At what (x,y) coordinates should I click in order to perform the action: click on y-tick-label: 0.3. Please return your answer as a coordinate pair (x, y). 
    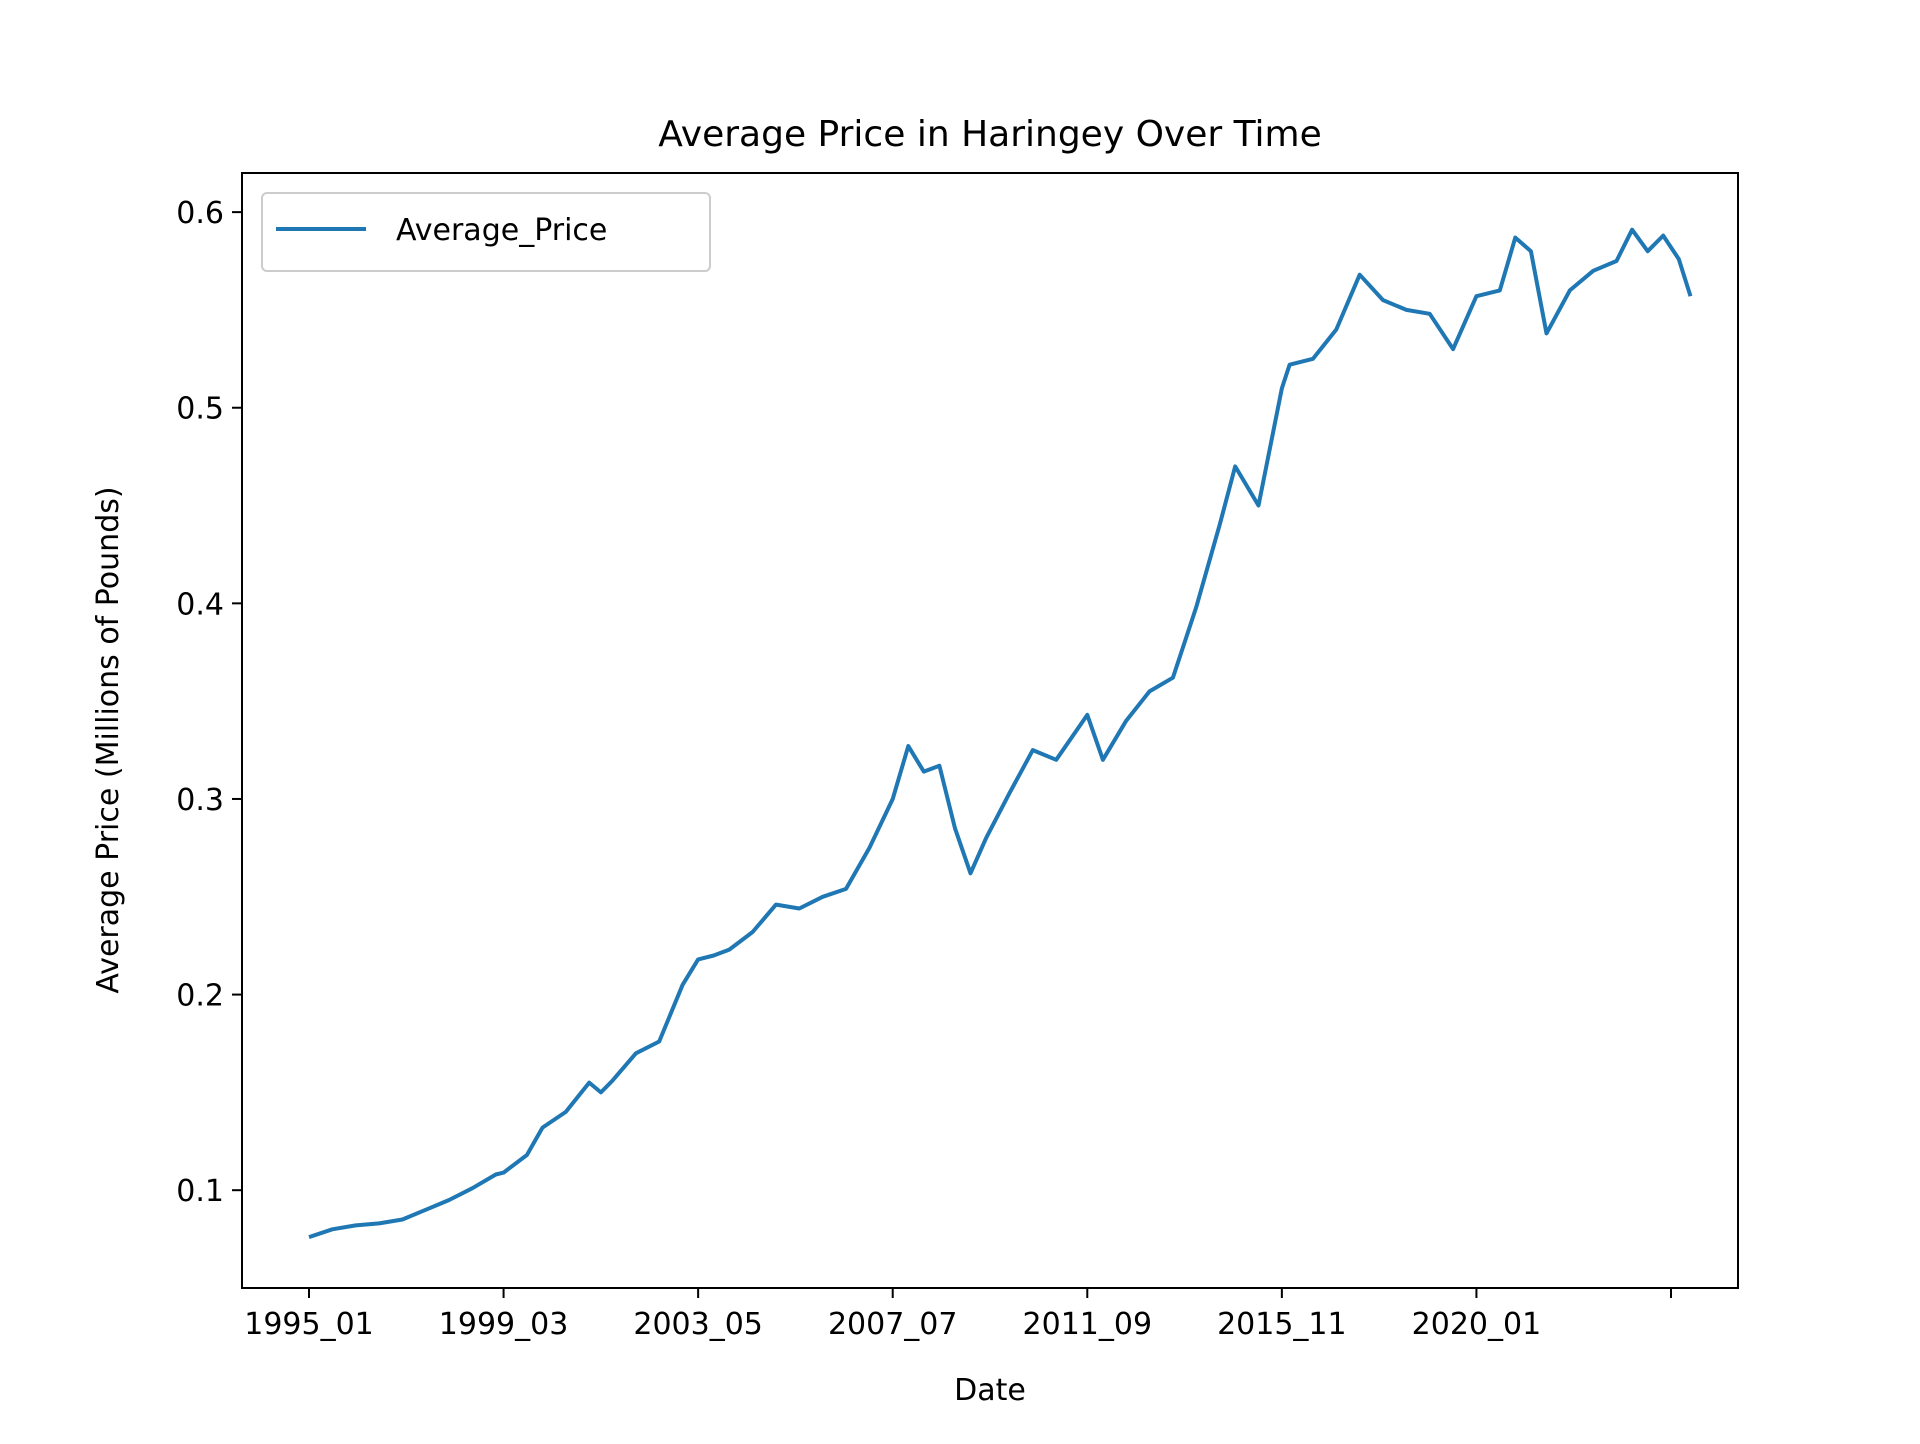
    Looking at the image, I should click on (200, 800).